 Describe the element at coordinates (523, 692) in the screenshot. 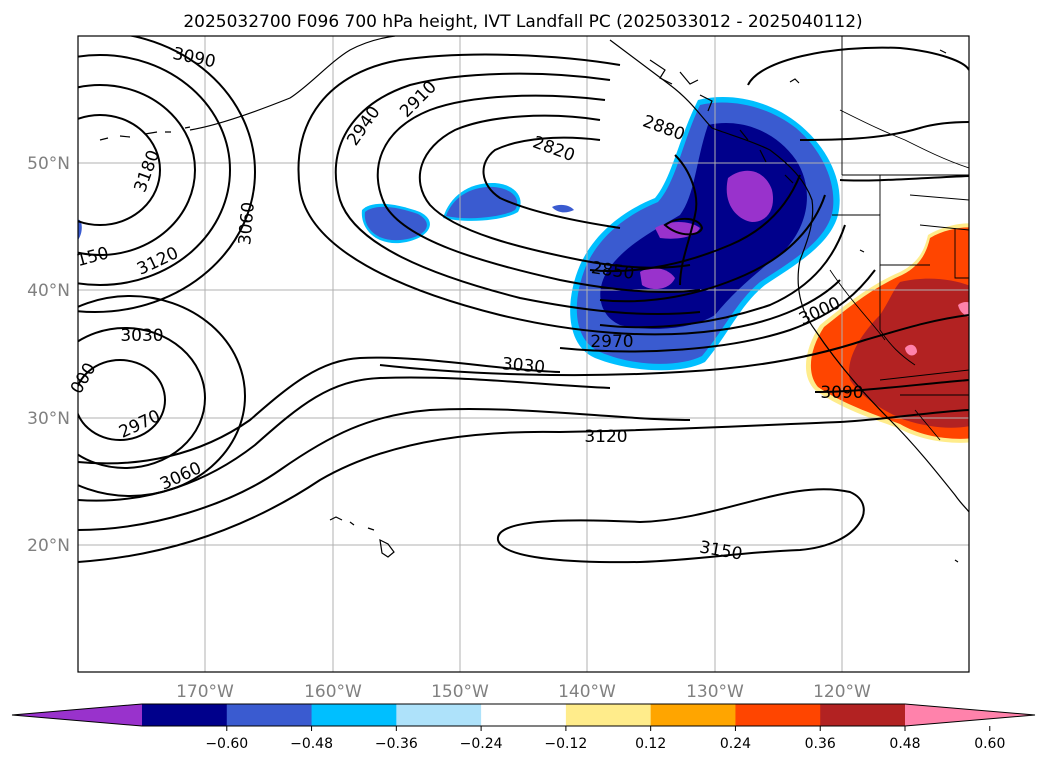

I see `lon-labels: 170°W 160°W 150°W 140°W 130°W 120°W` at that location.